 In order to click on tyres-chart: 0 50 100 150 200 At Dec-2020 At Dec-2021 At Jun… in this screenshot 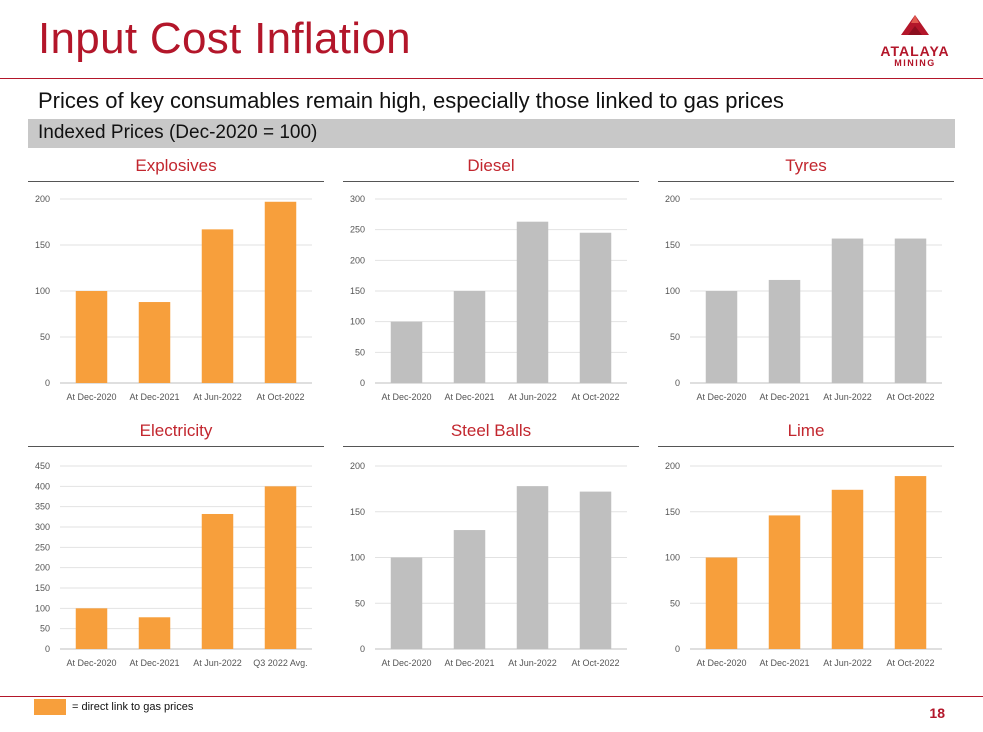, I will do `click(803, 298)`.